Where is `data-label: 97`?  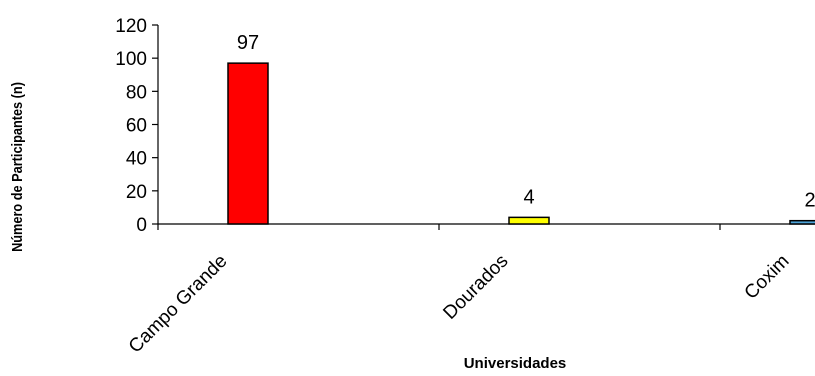 data-label: 97 is located at coordinates (248, 43).